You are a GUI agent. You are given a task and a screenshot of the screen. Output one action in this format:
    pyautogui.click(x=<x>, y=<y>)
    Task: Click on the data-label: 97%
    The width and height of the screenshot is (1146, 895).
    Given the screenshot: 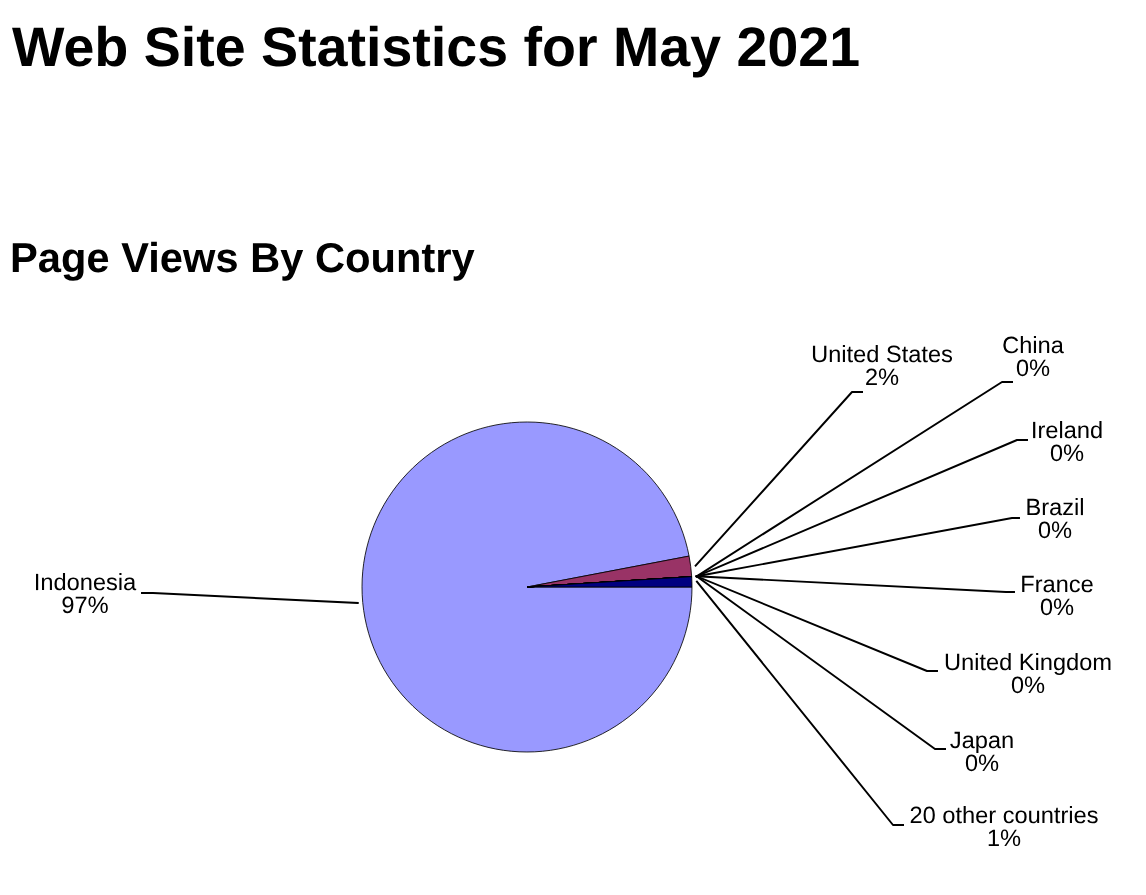 What is the action you would take?
    pyautogui.click(x=85, y=605)
    